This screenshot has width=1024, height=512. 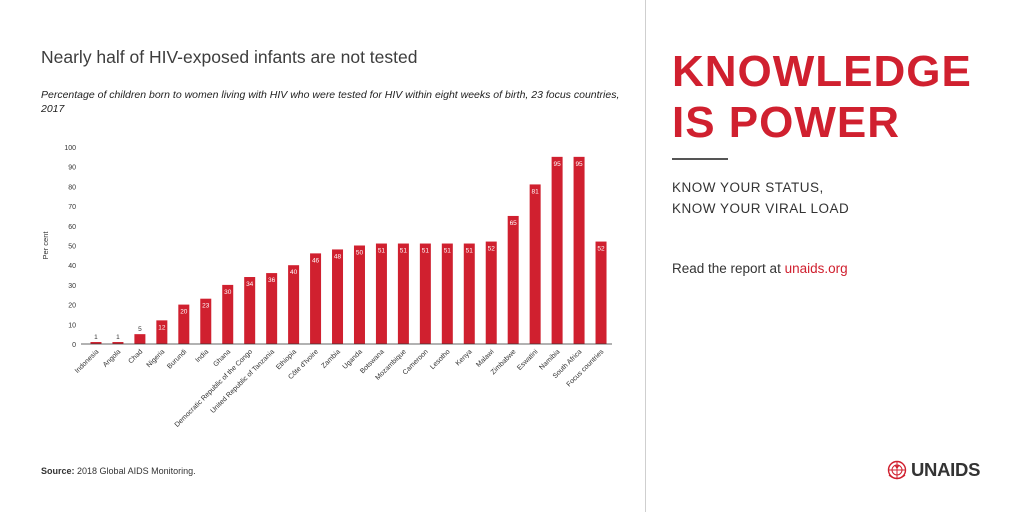 What do you see at coordinates (72, 325) in the screenshot?
I see `y-tick-label: 10` at bounding box center [72, 325].